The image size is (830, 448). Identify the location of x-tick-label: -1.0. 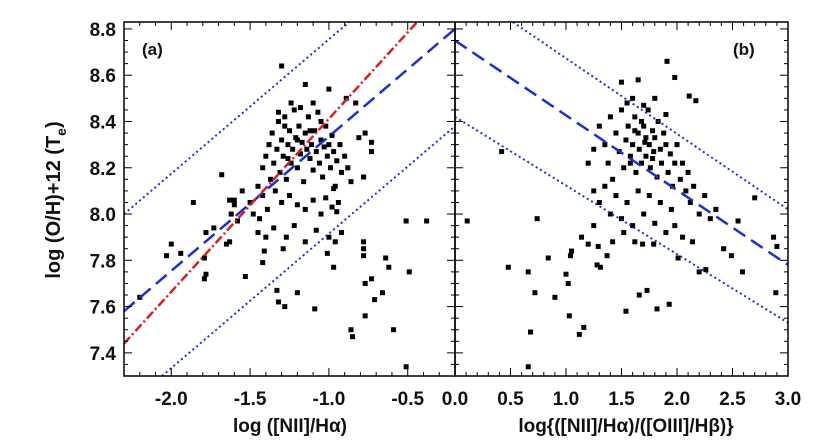
(329, 399).